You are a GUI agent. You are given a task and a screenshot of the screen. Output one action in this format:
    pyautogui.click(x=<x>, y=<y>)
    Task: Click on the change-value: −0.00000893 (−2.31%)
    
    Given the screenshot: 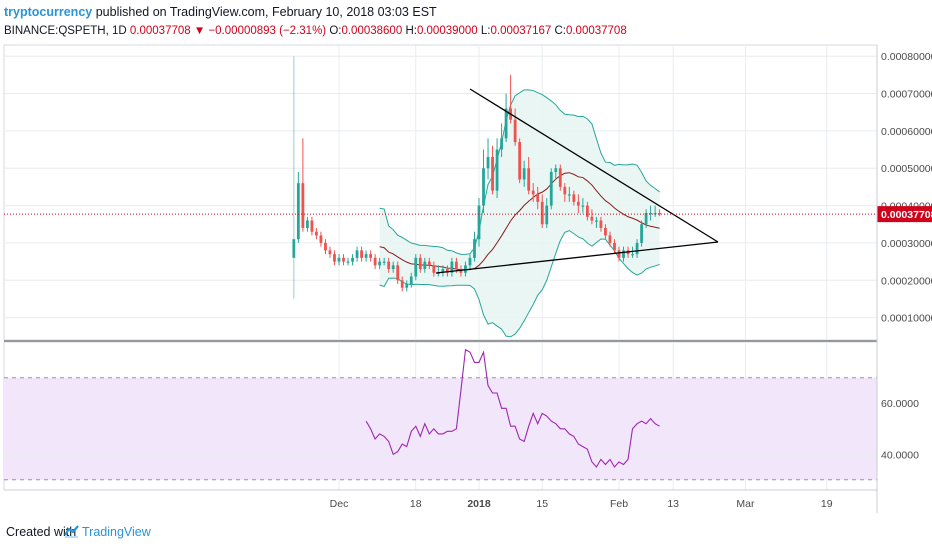 What is the action you would take?
    pyautogui.click(x=267, y=31)
    